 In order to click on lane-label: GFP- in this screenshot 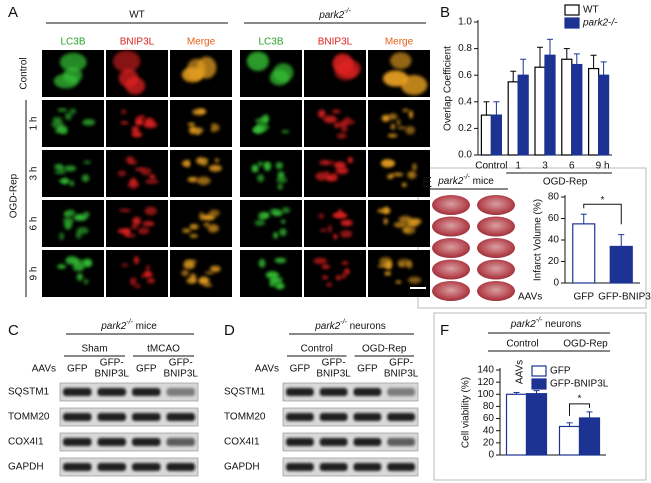, I will do `click(334, 363)`.